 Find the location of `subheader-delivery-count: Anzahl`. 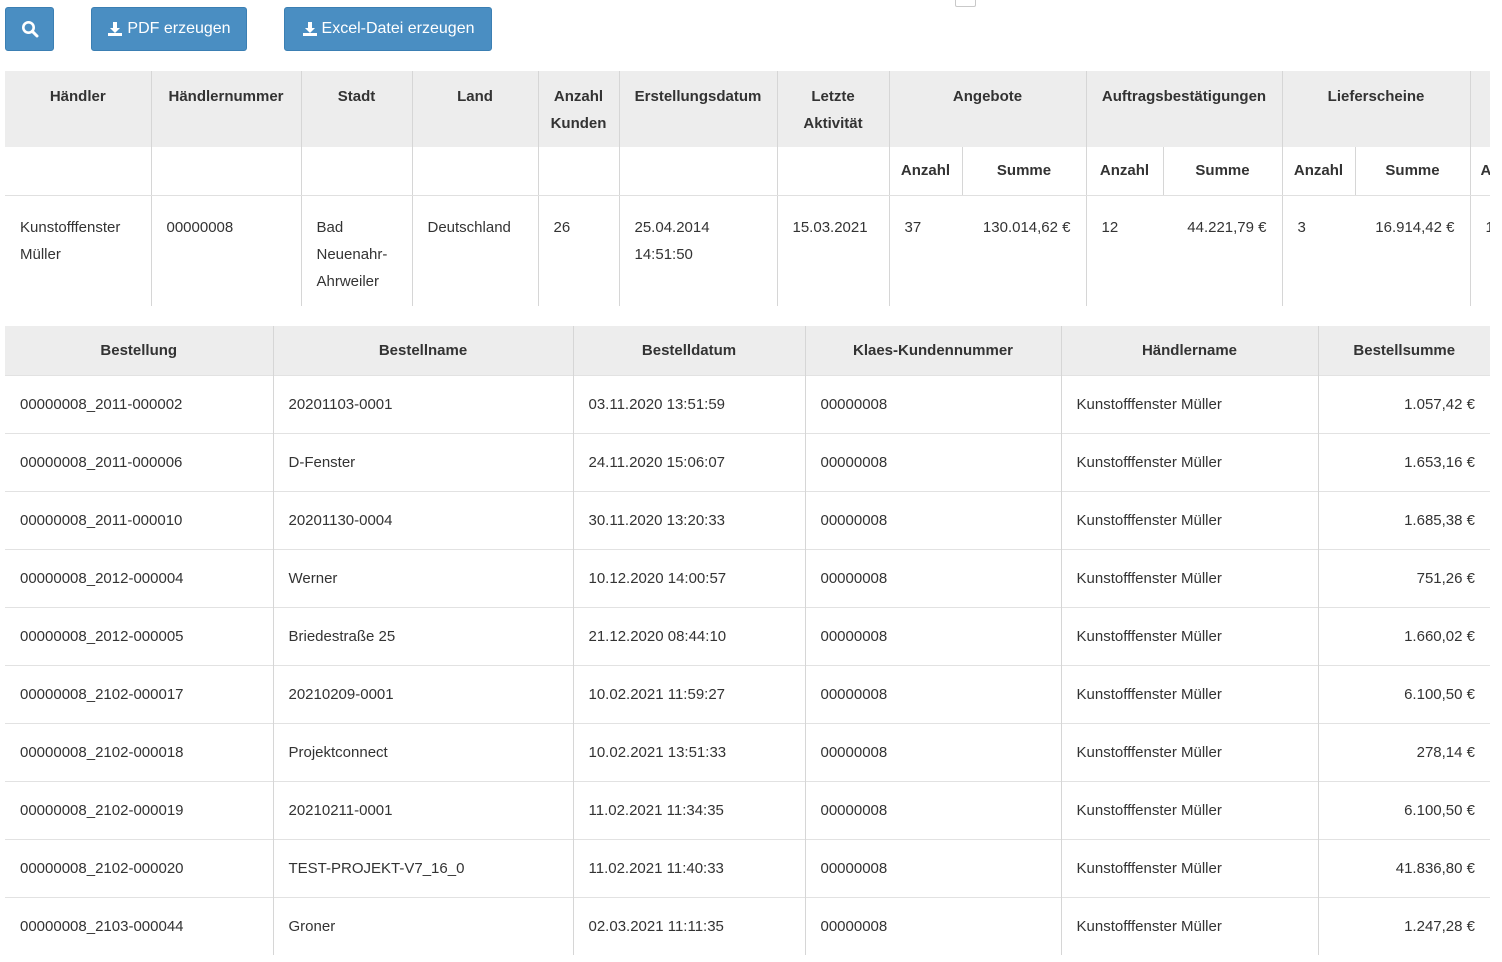

subheader-delivery-count: Anzahl is located at coordinates (1318, 171).